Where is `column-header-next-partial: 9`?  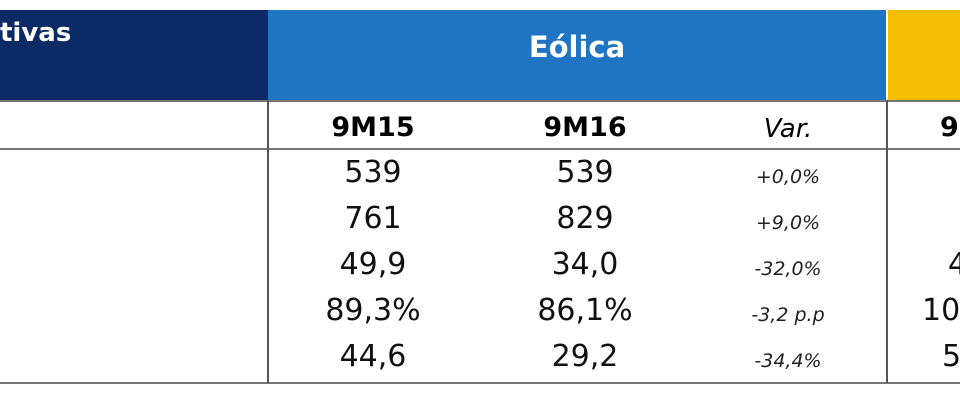
column-header-next-partial: 9 is located at coordinates (949, 127).